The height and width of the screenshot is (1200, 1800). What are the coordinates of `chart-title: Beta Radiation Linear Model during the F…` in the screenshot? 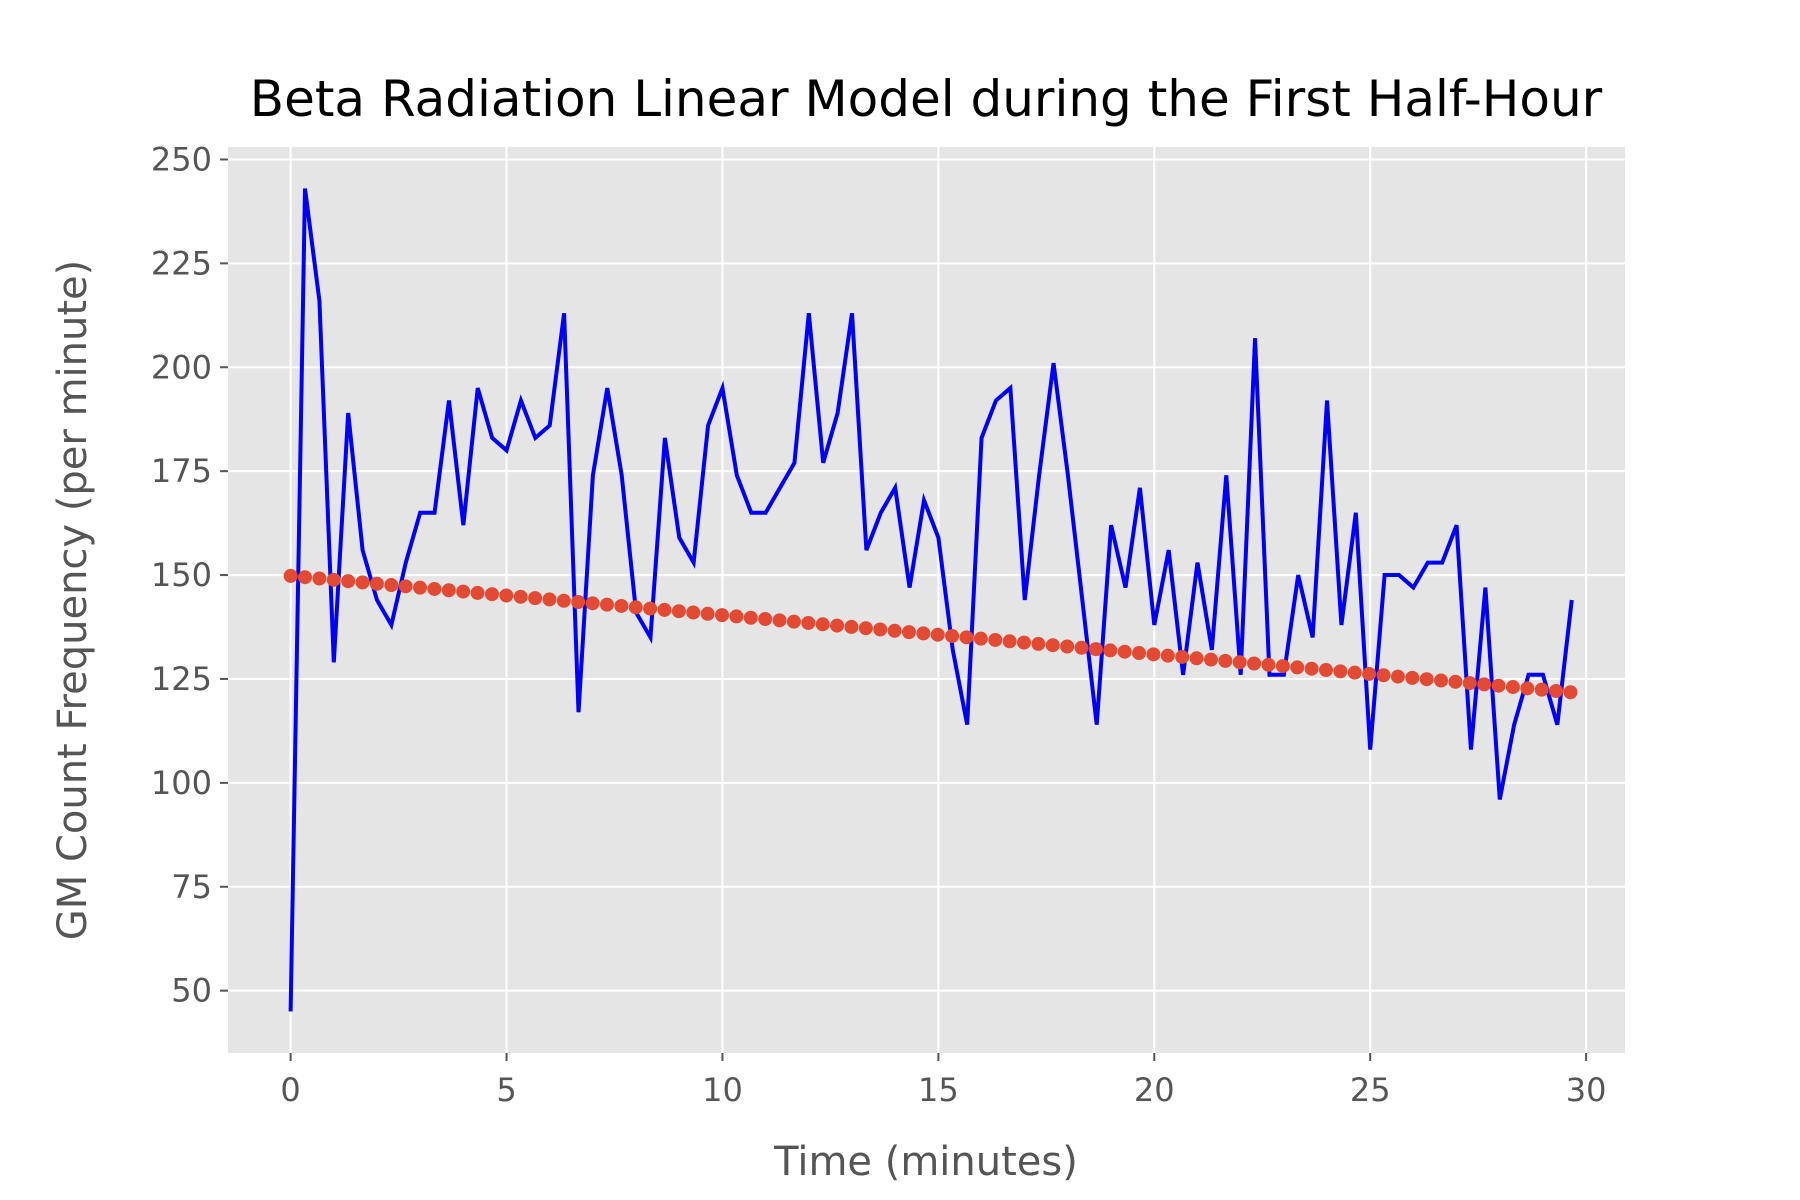 It's located at (926, 99).